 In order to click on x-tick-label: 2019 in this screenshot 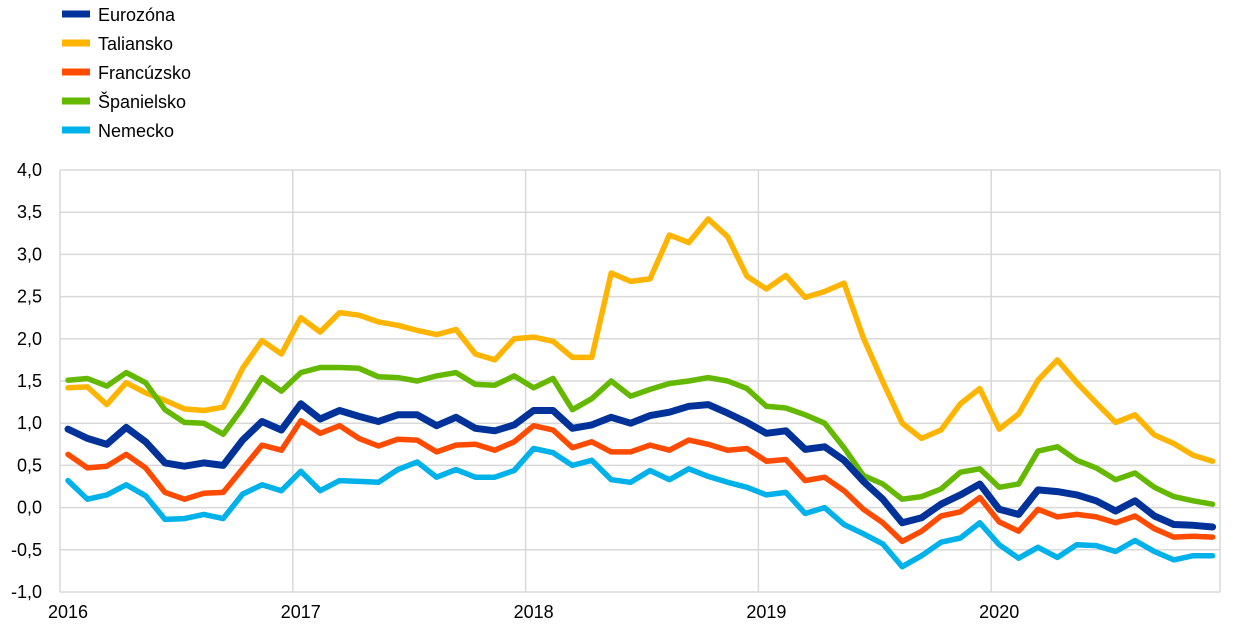, I will do `click(766, 612)`.